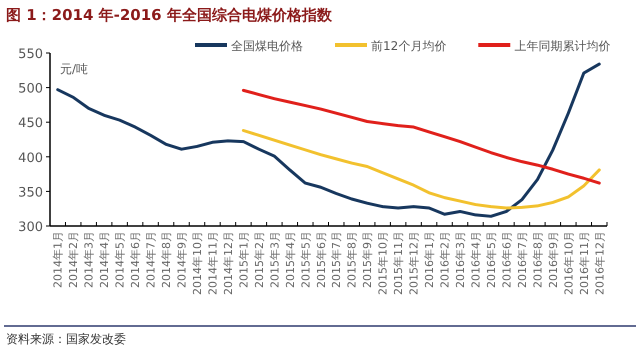  Describe the element at coordinates (74, 69) in the screenshot. I see `ylabel: 元/吨` at that location.